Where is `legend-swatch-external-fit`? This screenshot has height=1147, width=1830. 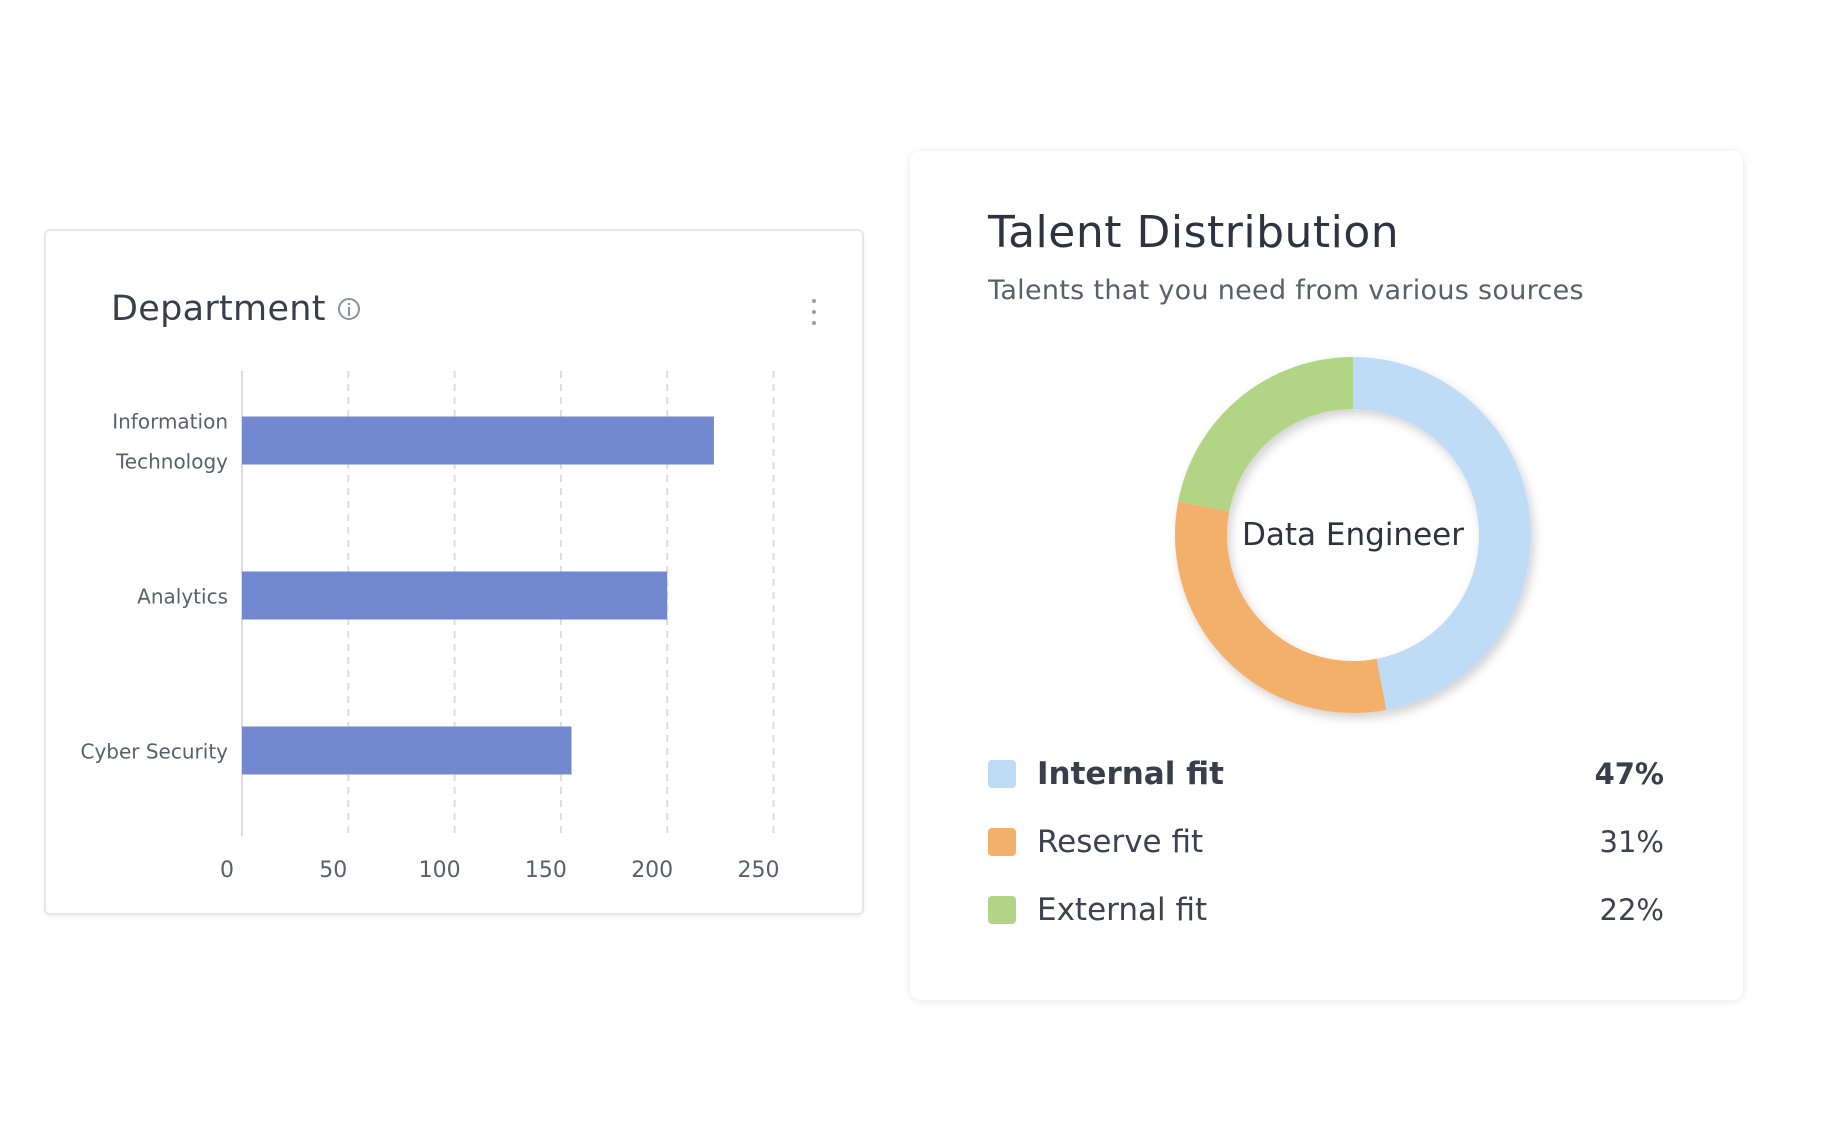 legend-swatch-external-fit is located at coordinates (1002, 910).